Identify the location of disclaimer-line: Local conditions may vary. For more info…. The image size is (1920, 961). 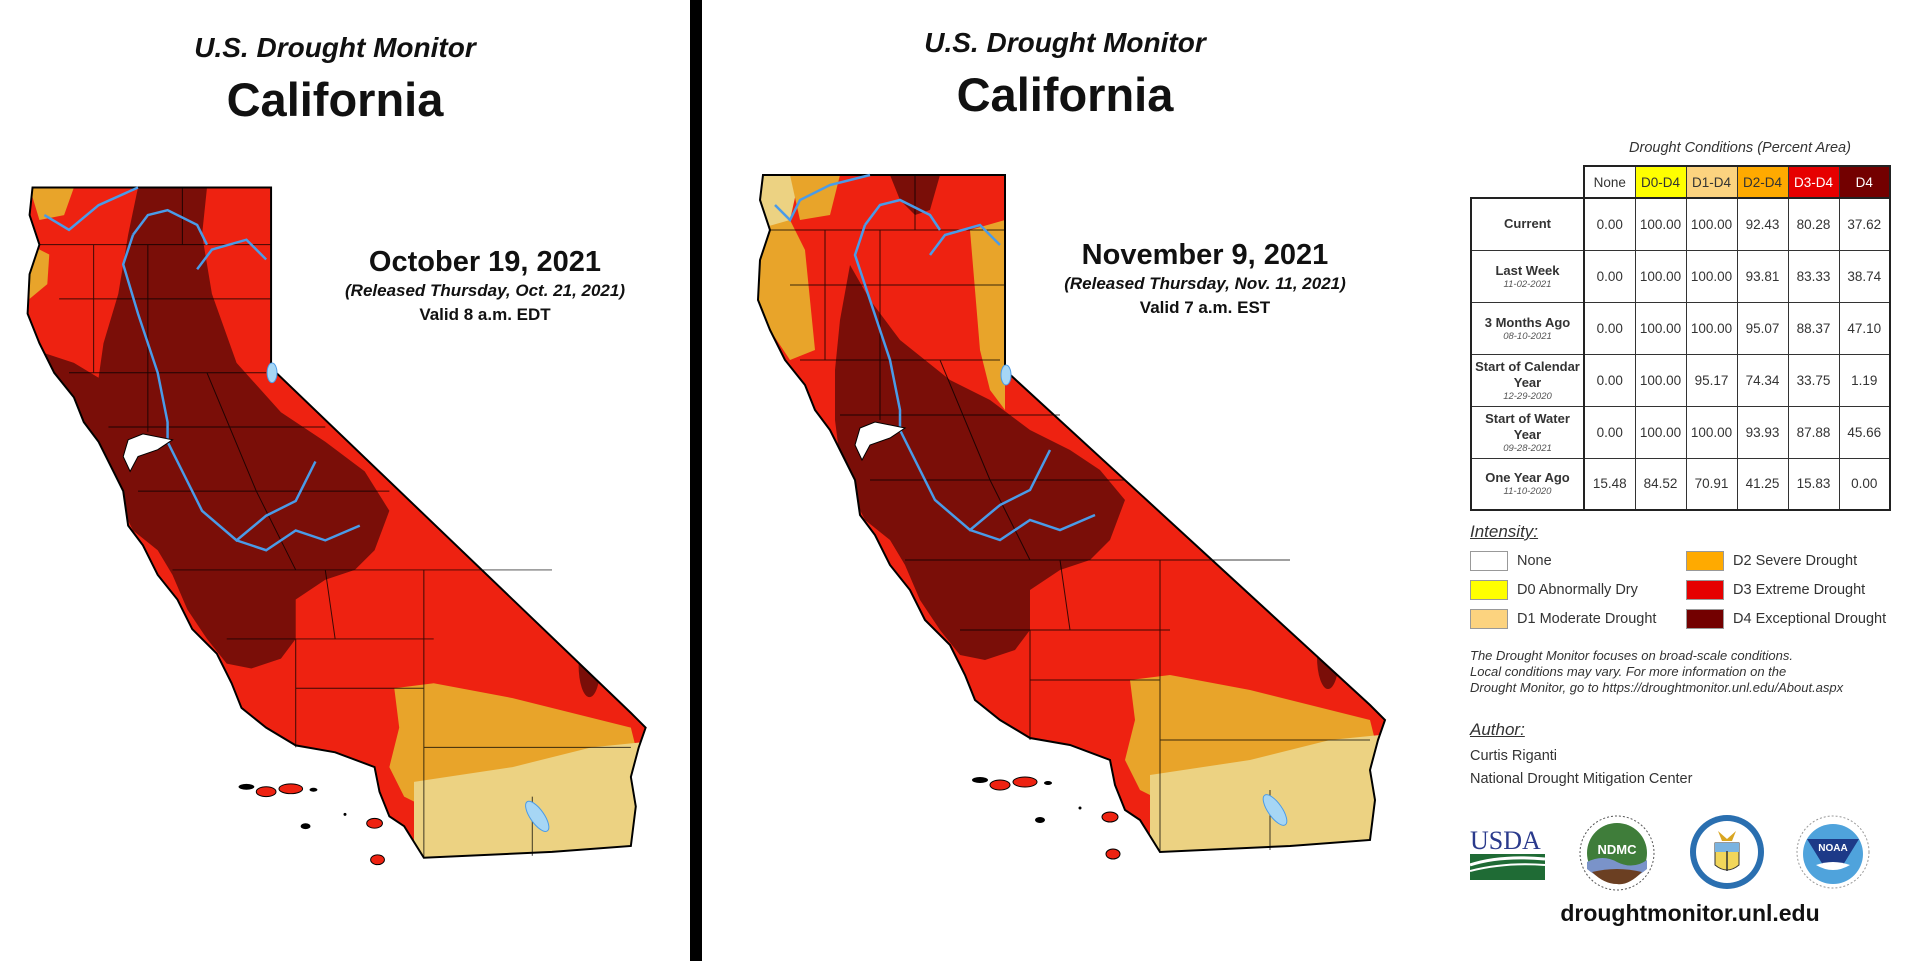
(1628, 671).